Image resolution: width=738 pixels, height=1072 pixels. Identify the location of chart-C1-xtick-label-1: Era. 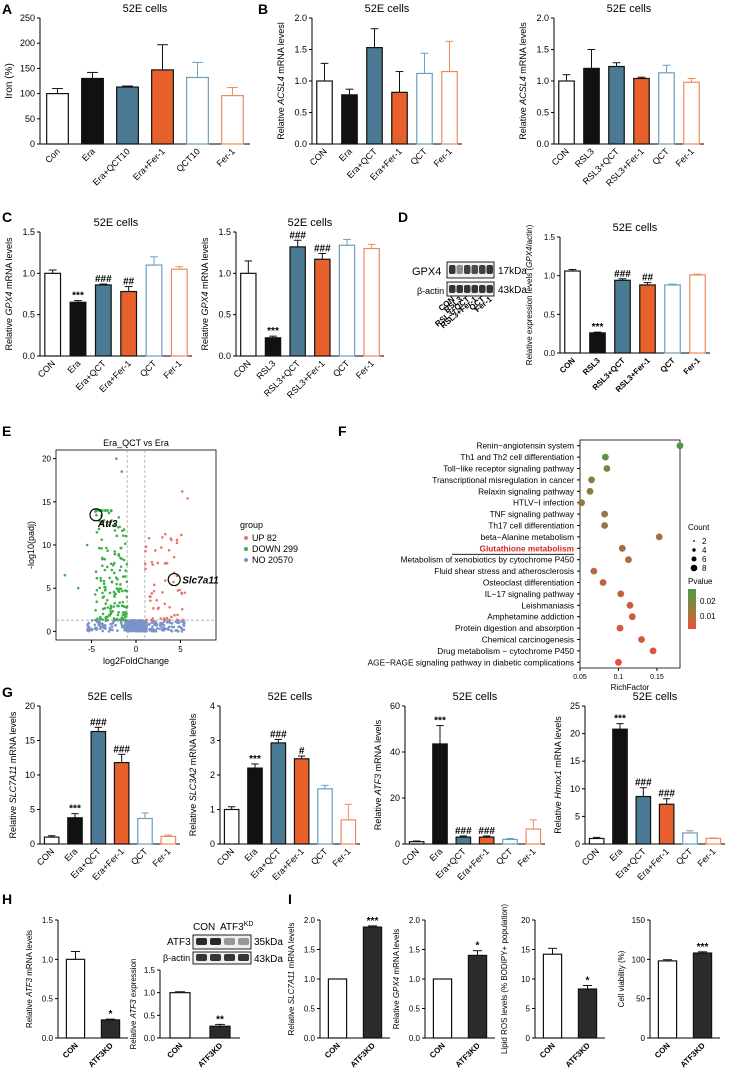
(73, 366).